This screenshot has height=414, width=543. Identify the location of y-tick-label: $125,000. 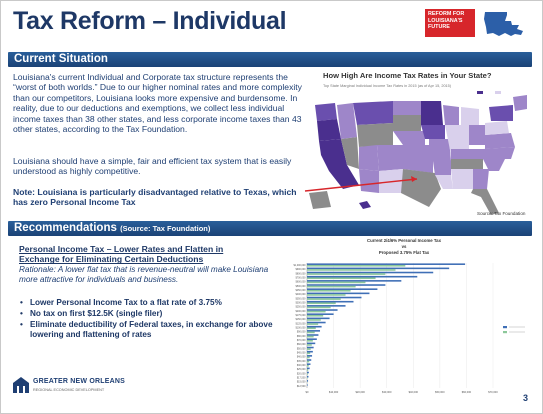
(301, 323).